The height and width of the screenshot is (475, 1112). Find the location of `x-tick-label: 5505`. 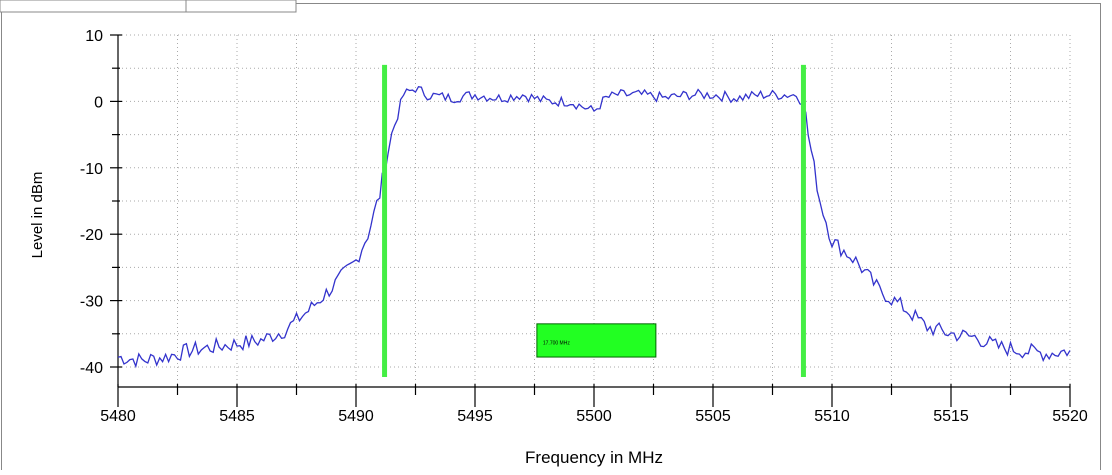

x-tick-label: 5505 is located at coordinates (713, 416).